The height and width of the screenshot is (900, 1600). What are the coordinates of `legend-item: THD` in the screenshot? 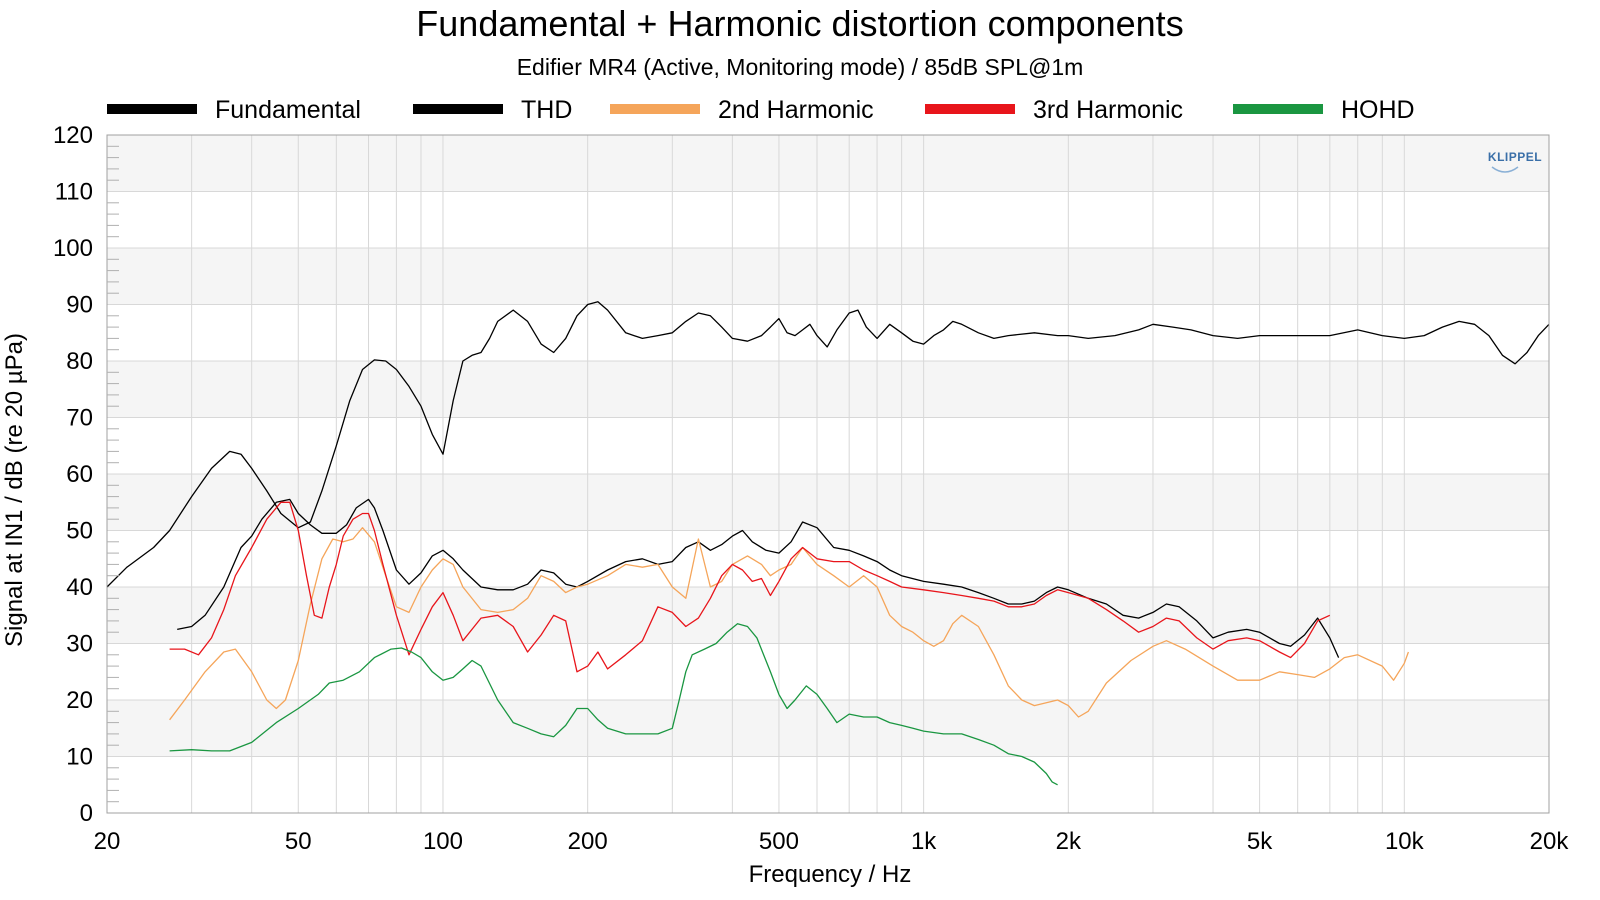 It's located at (492, 110).